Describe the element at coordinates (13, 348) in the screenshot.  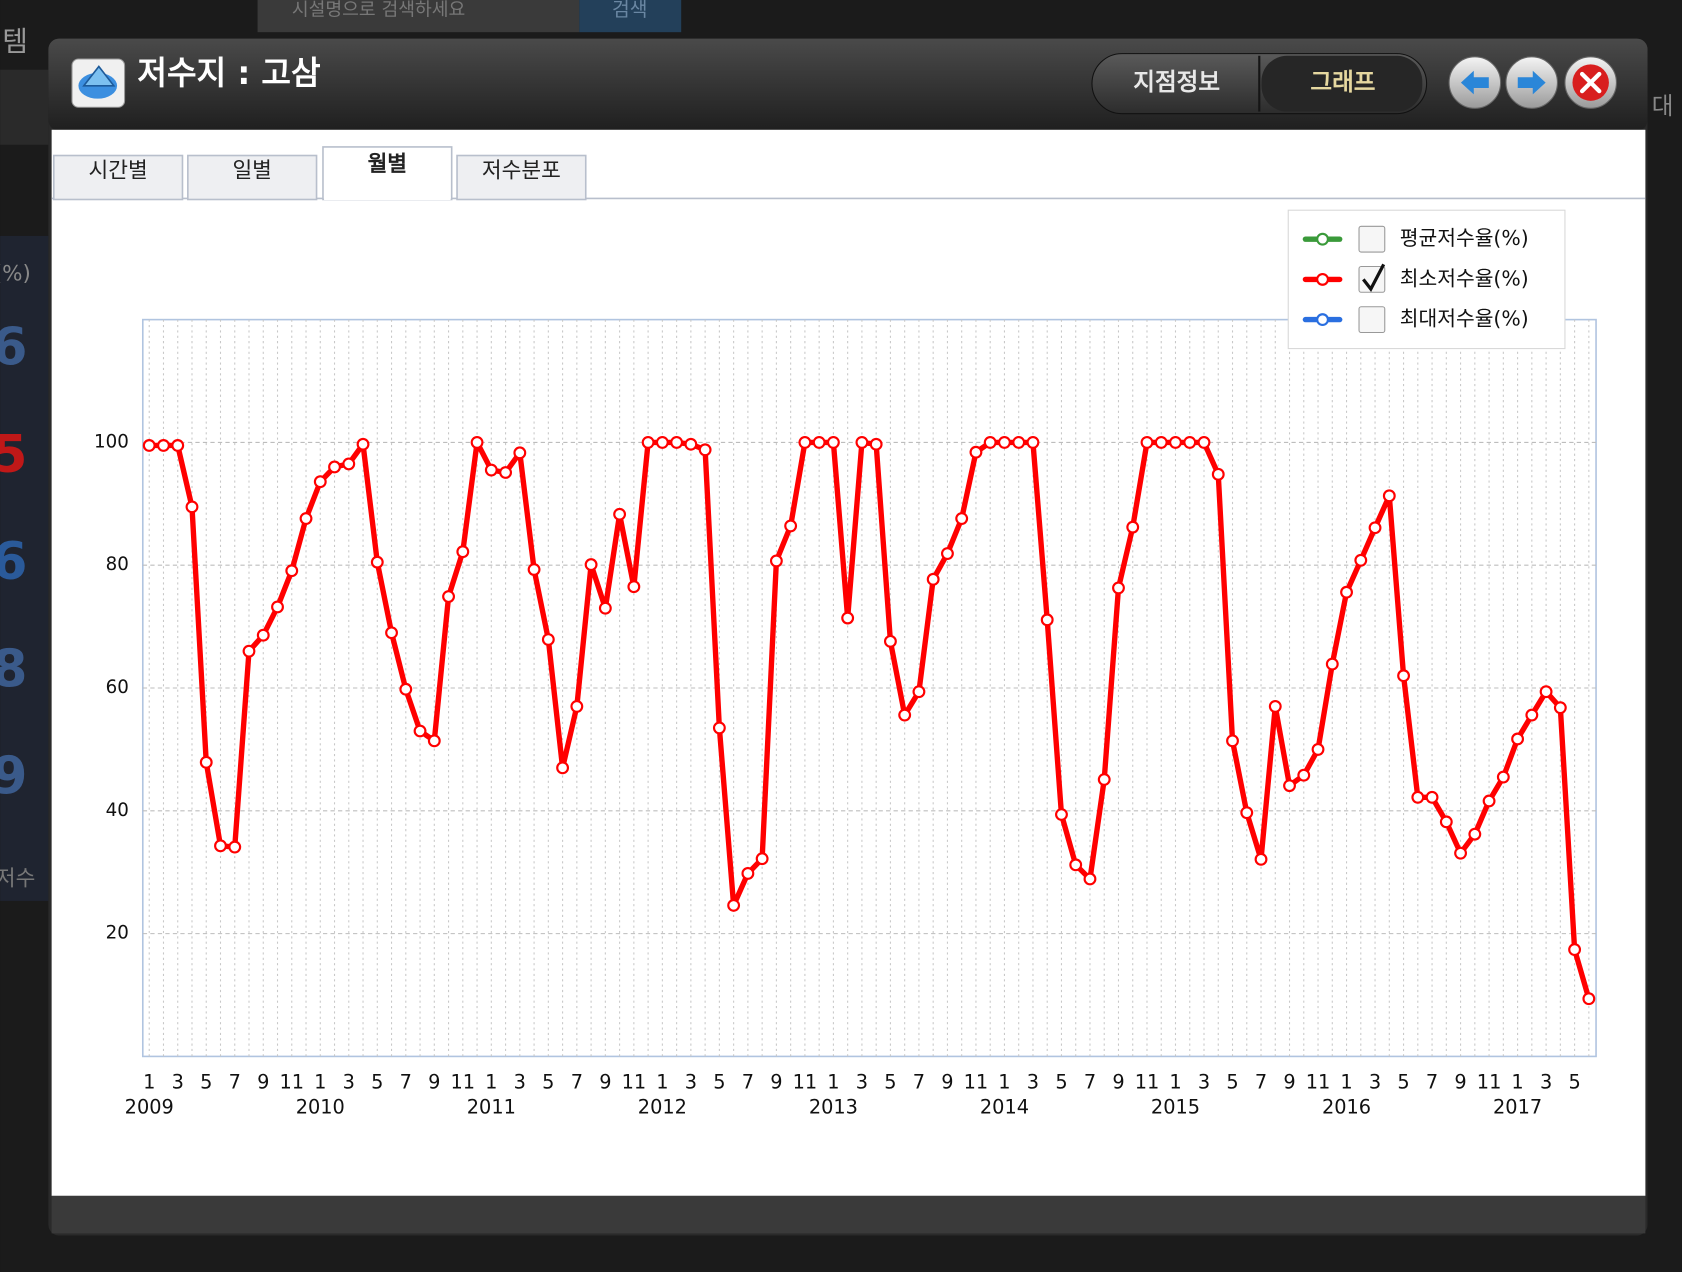
I see `side-number: 6` at that location.